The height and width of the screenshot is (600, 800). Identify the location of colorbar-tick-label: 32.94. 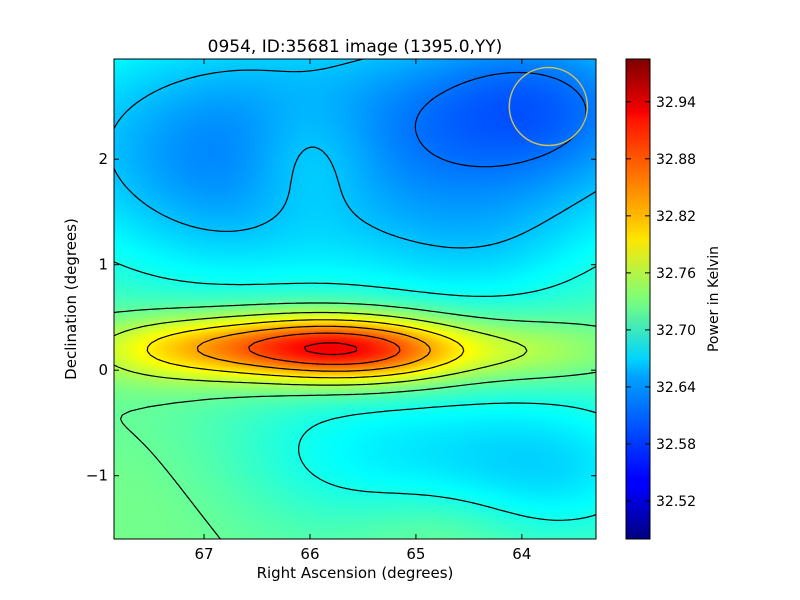
(676, 103).